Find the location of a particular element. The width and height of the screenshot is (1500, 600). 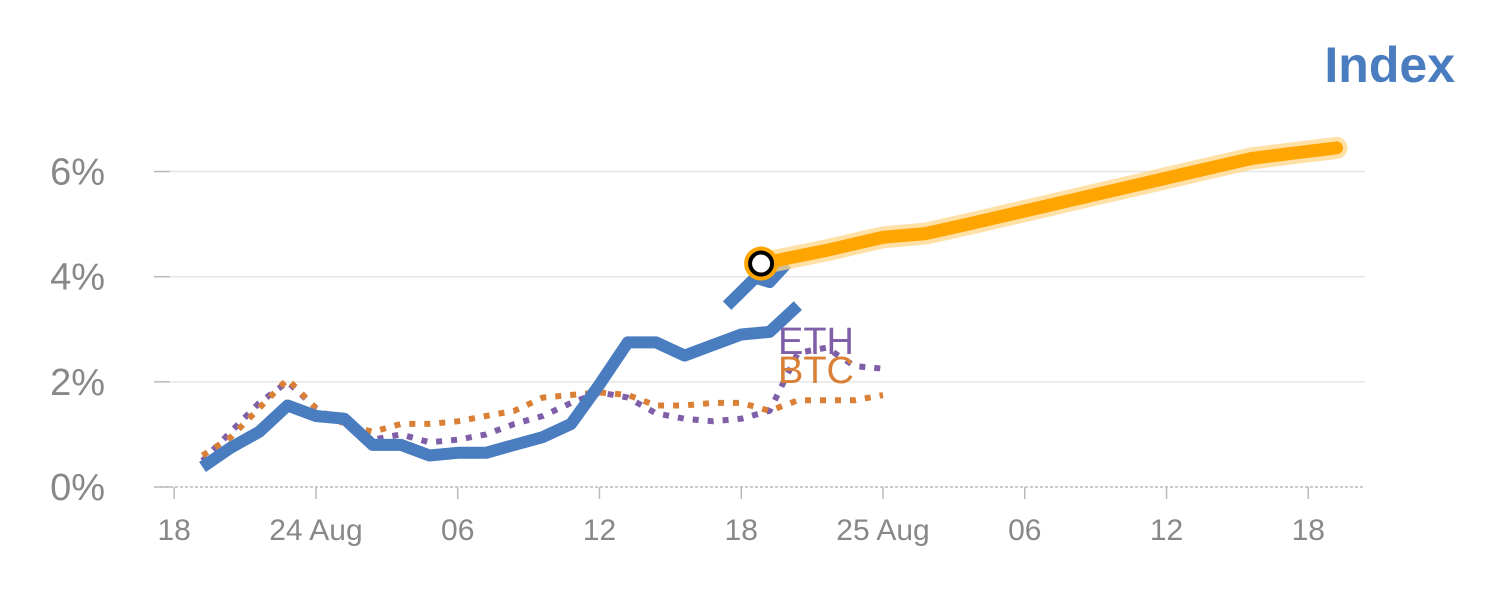

marker-dot is located at coordinates (761, 263).